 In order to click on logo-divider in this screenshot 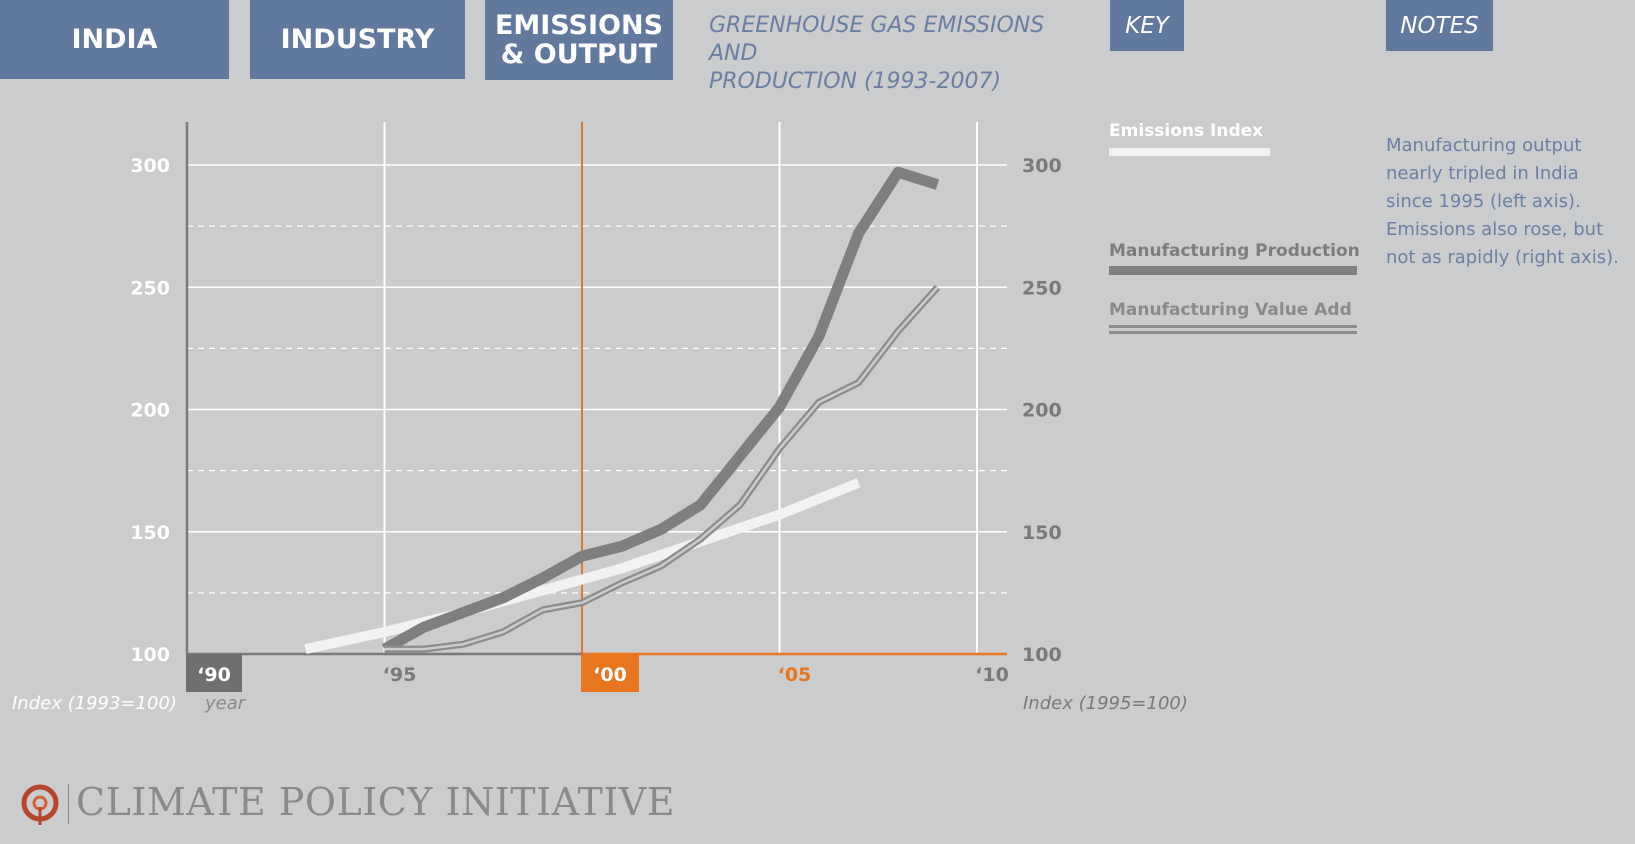, I will do `click(68, 804)`.